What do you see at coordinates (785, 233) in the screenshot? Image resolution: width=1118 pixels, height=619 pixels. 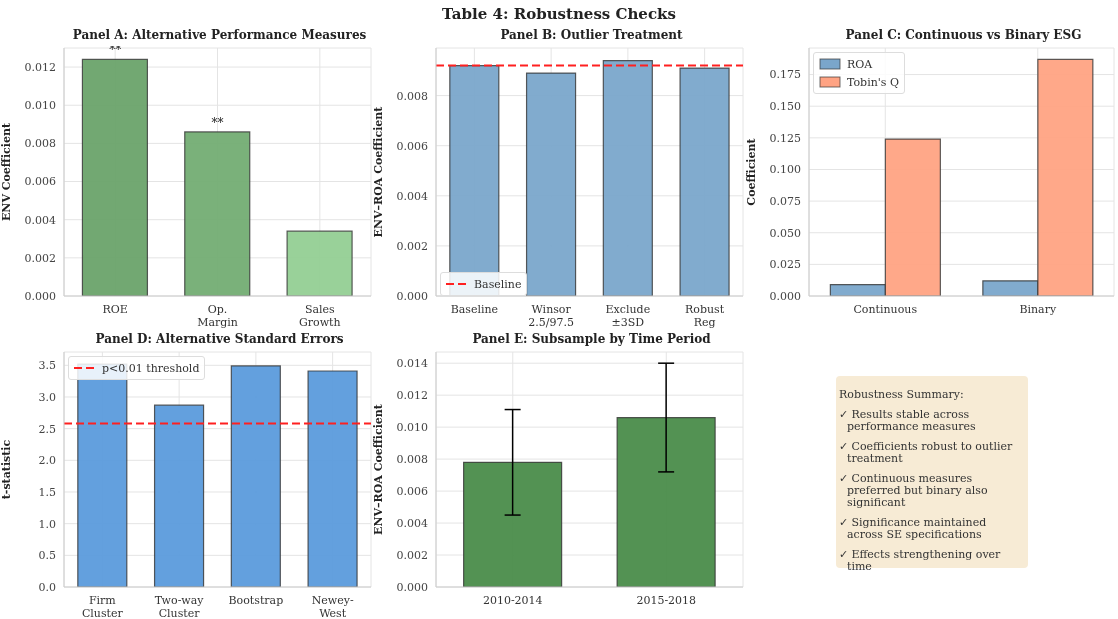 I see `y-tick-label: 0.050` at bounding box center [785, 233].